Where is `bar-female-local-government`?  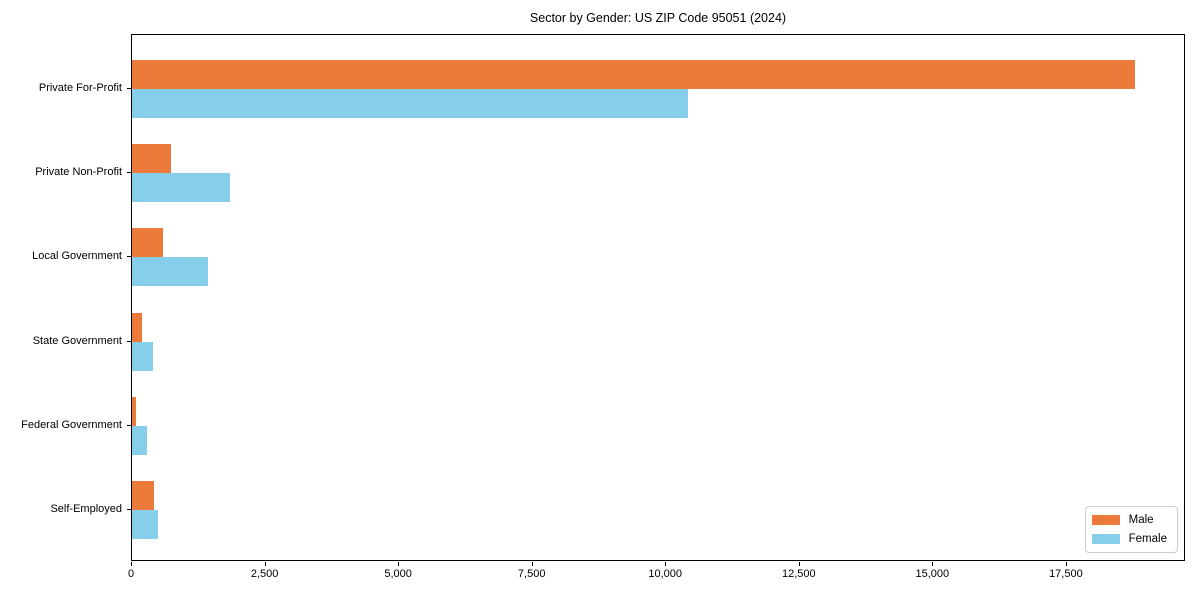 bar-female-local-government is located at coordinates (170, 272).